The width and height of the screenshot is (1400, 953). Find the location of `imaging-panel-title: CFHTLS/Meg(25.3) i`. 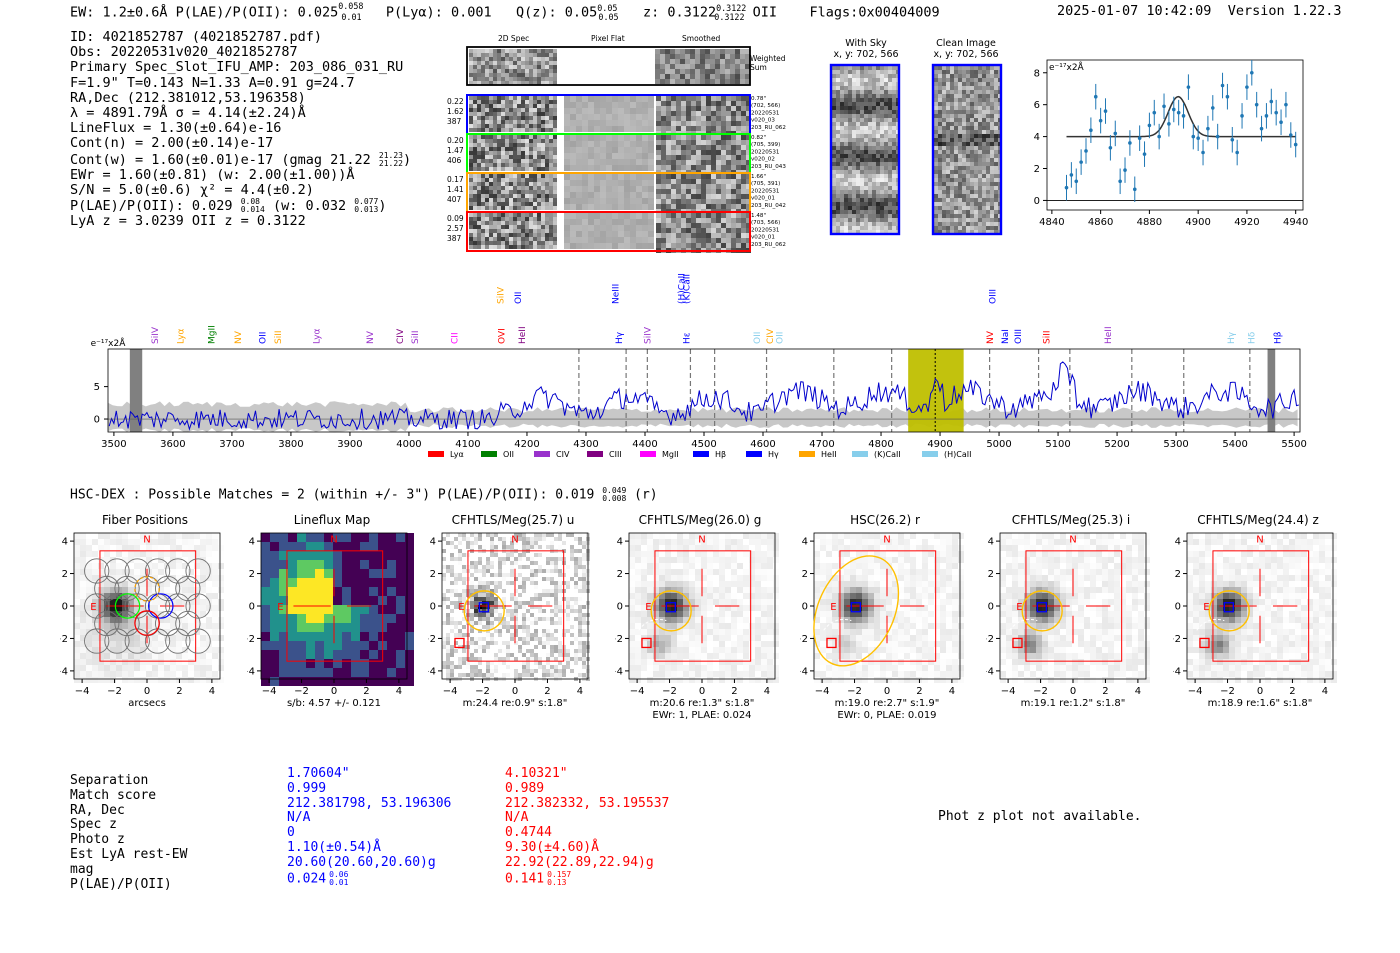

imaging-panel-title: CFHTLS/Meg(25.3) i is located at coordinates (1071, 520).